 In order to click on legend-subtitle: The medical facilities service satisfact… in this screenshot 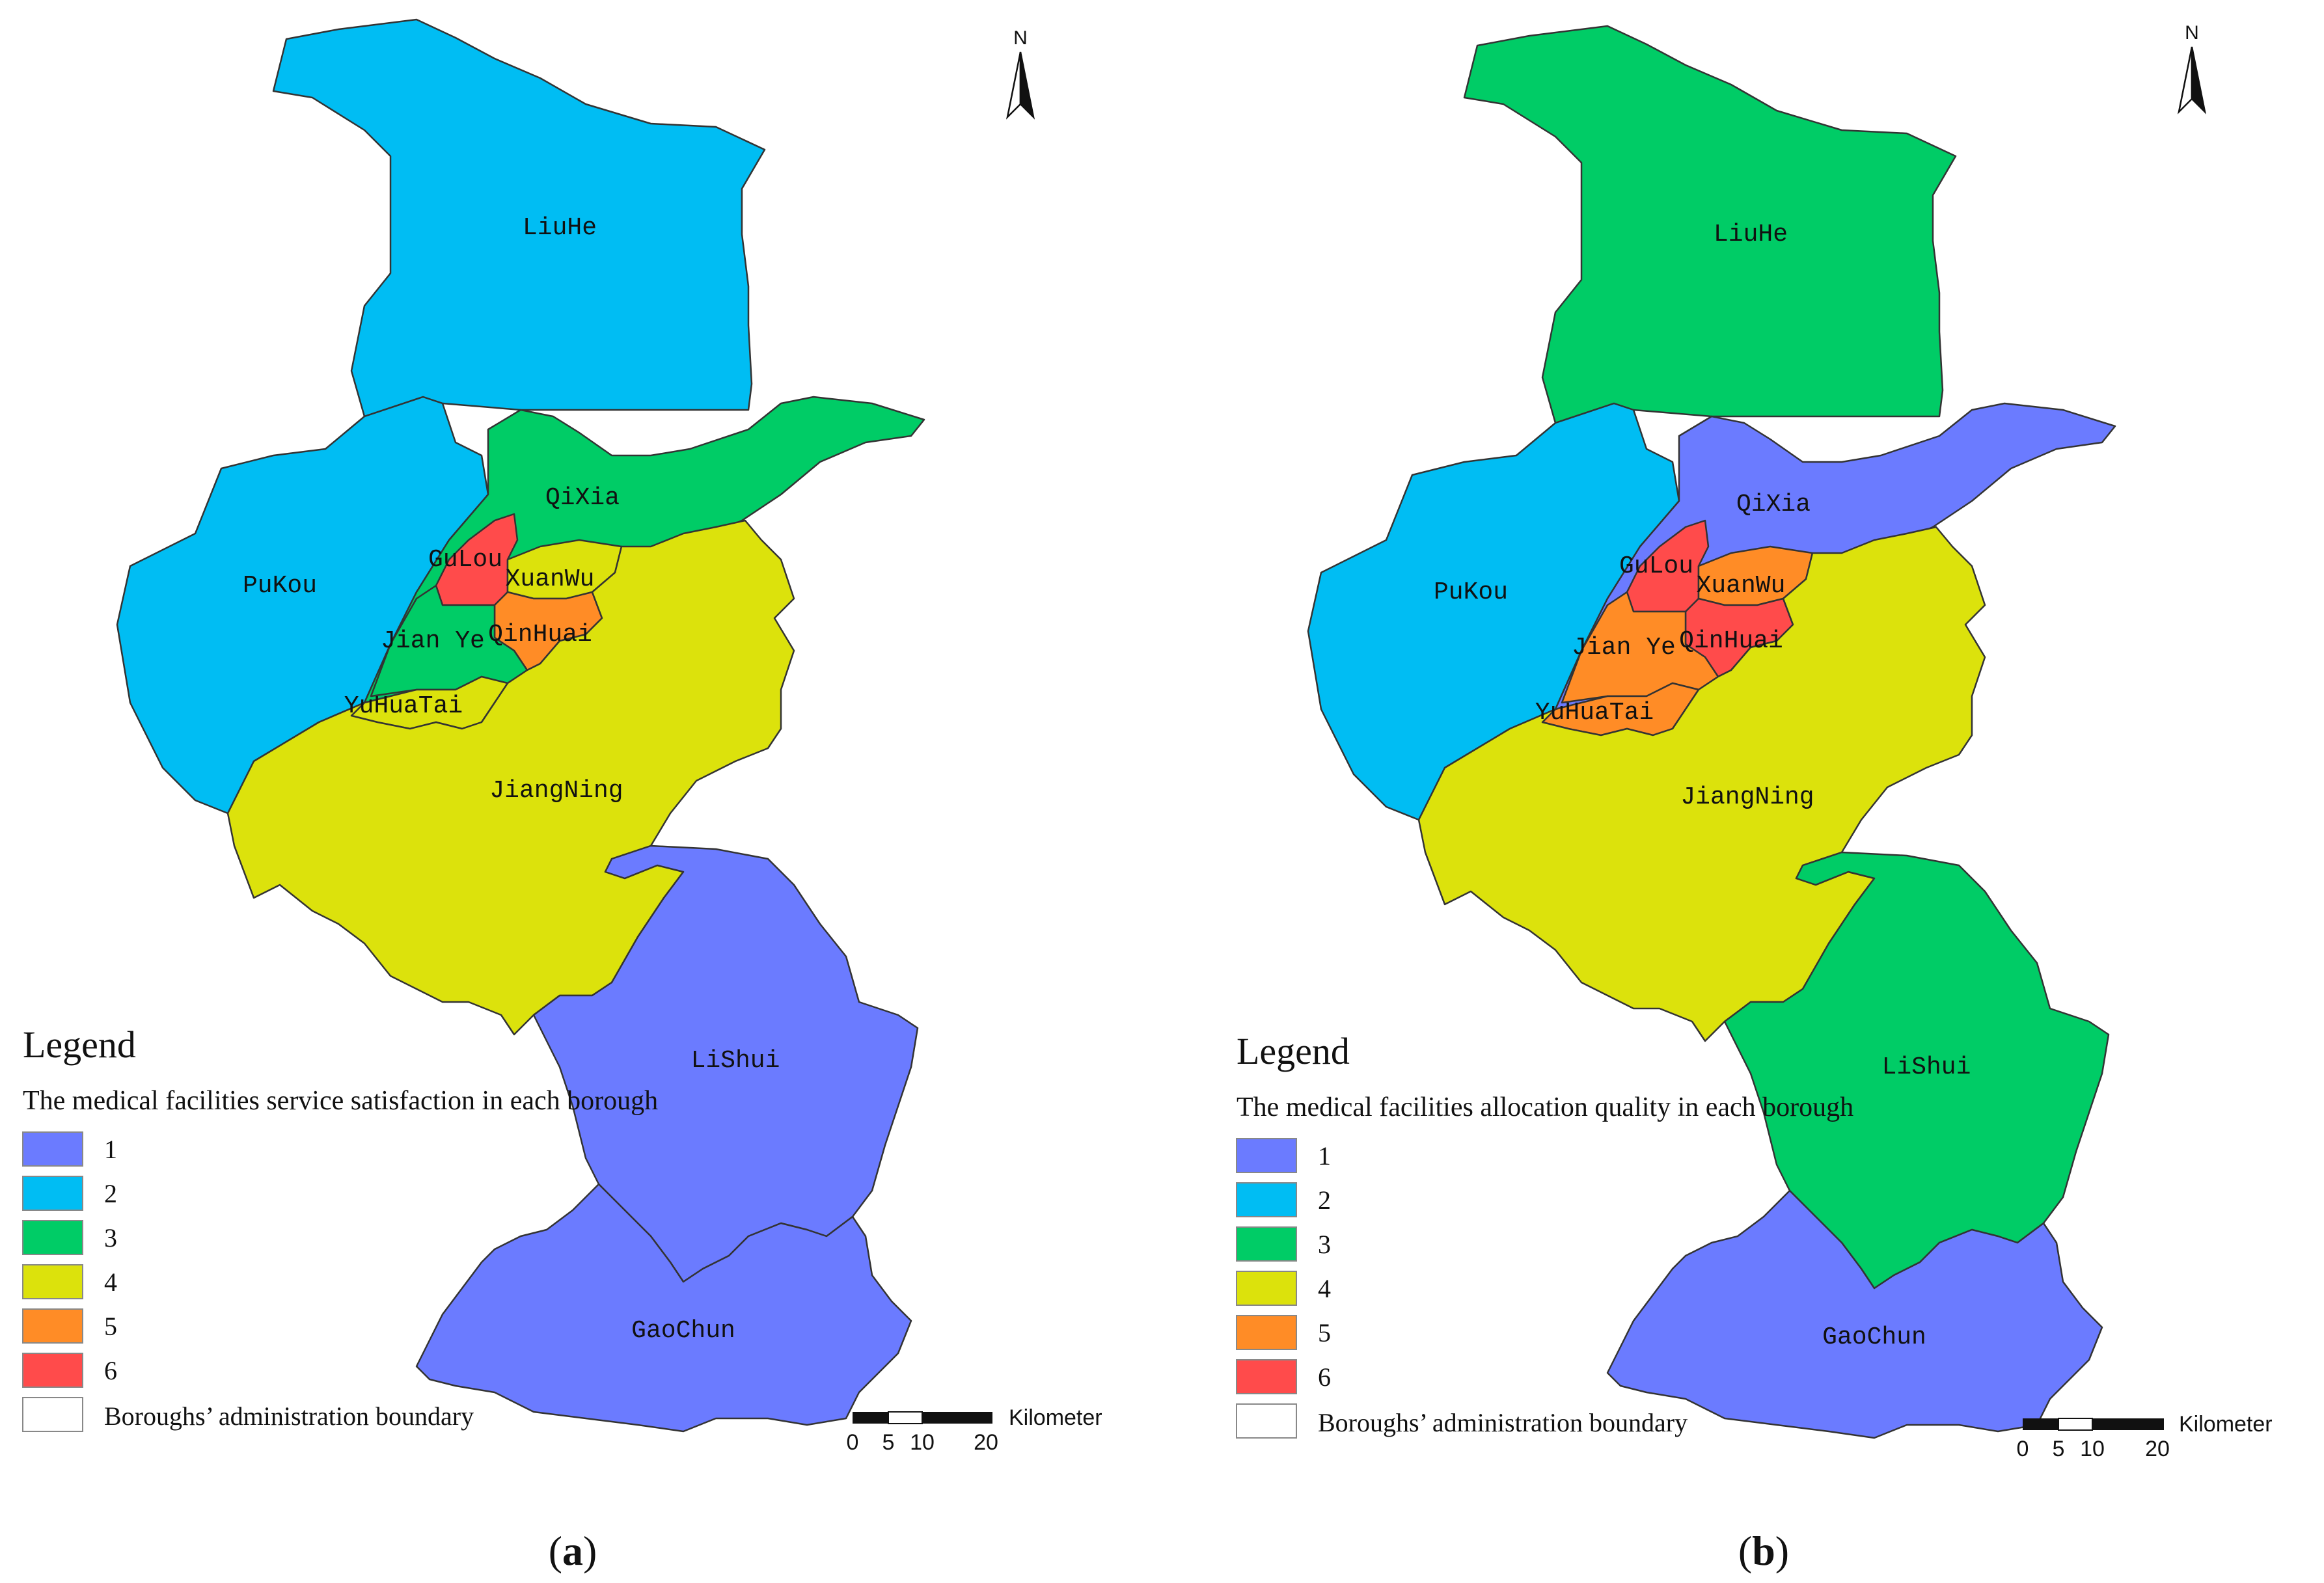, I will do `click(340, 1101)`.